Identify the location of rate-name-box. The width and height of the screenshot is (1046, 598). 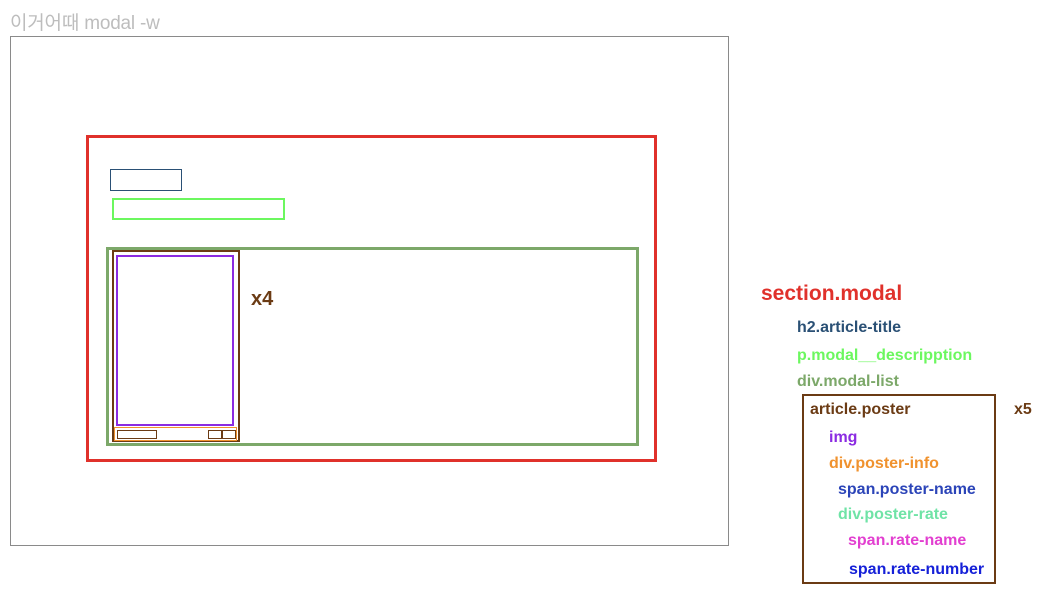
(215, 434).